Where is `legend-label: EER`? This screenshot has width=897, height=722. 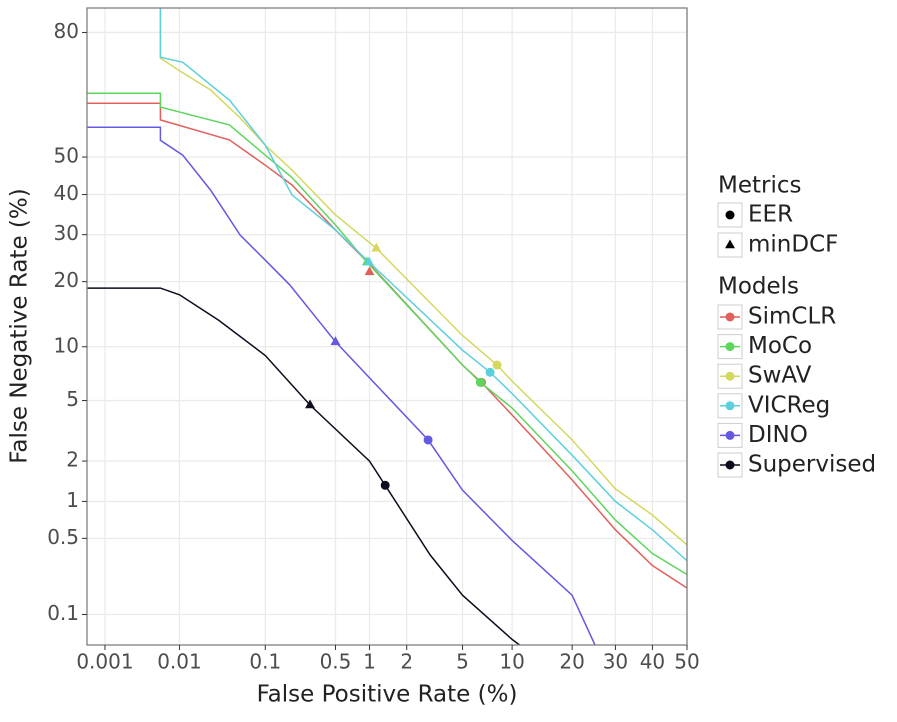
legend-label: EER is located at coordinates (770, 215).